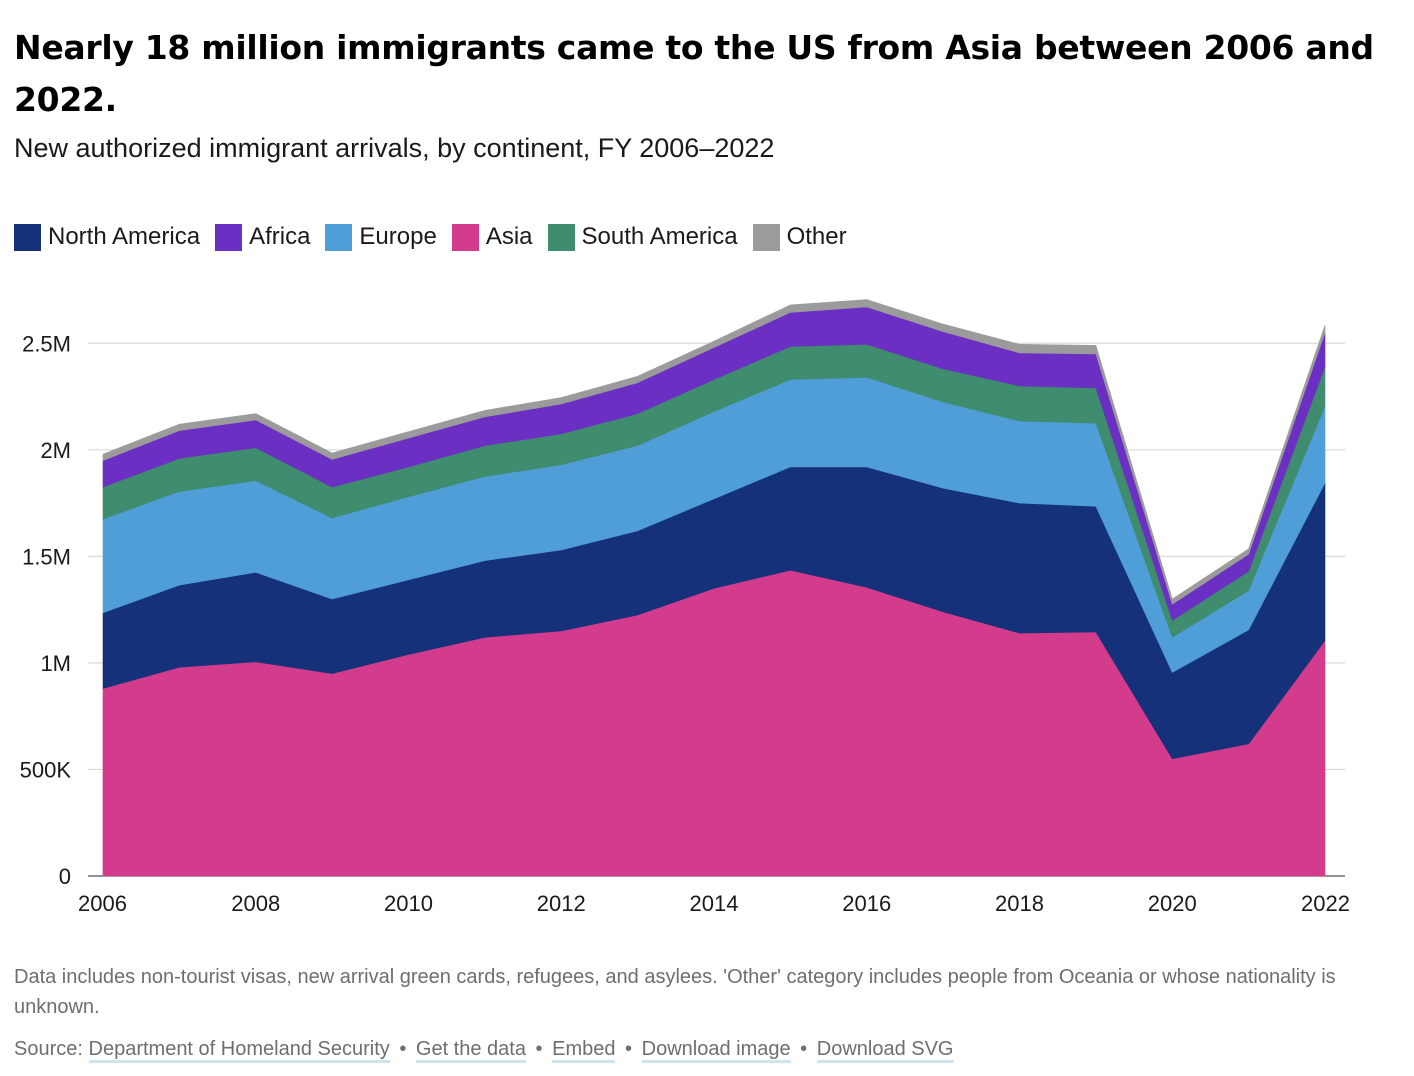 The width and height of the screenshot is (1414, 1076). Describe the element at coordinates (46, 343) in the screenshot. I see `y-tick-label: 2.5M` at that location.